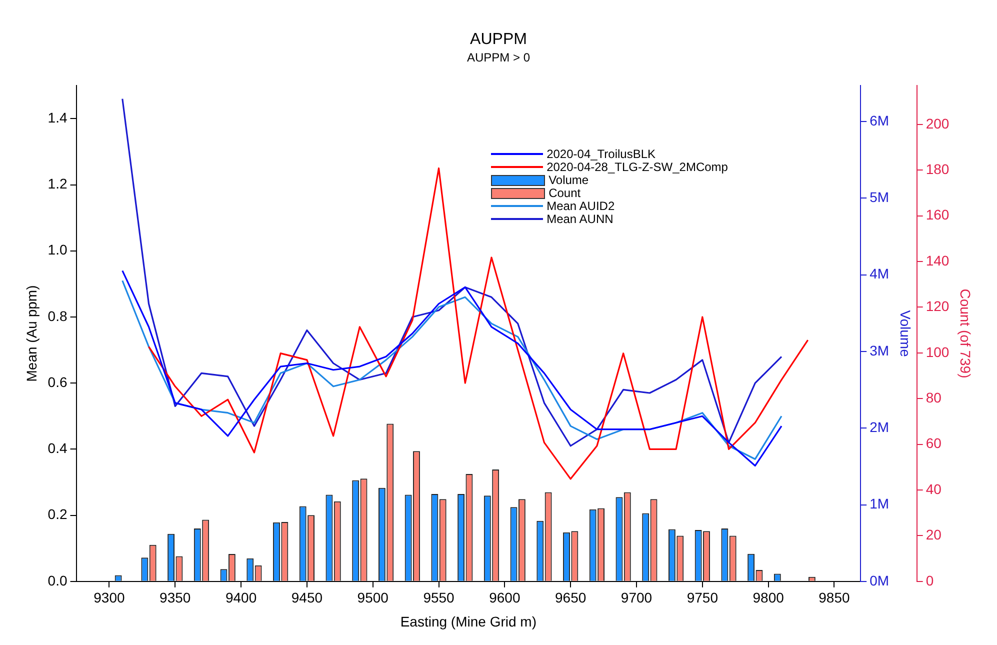 The width and height of the screenshot is (997, 645). What do you see at coordinates (439, 598) in the screenshot?
I see `x-tick-label: 9550` at bounding box center [439, 598].